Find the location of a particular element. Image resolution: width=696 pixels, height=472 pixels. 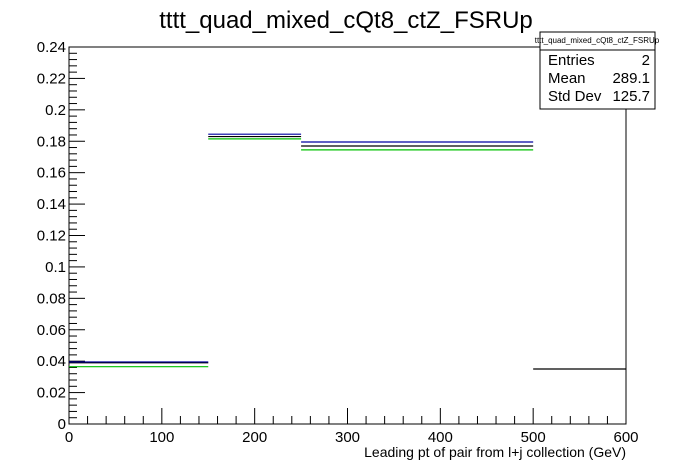

y-tick-label: 0.22 is located at coordinates (51, 78).